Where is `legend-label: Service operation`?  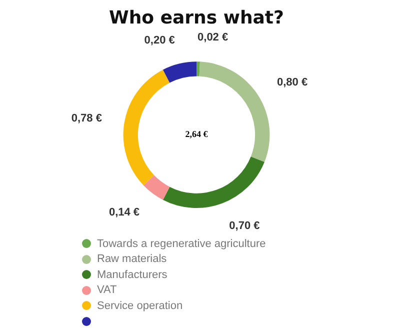 legend-label: Service operation is located at coordinates (140, 306).